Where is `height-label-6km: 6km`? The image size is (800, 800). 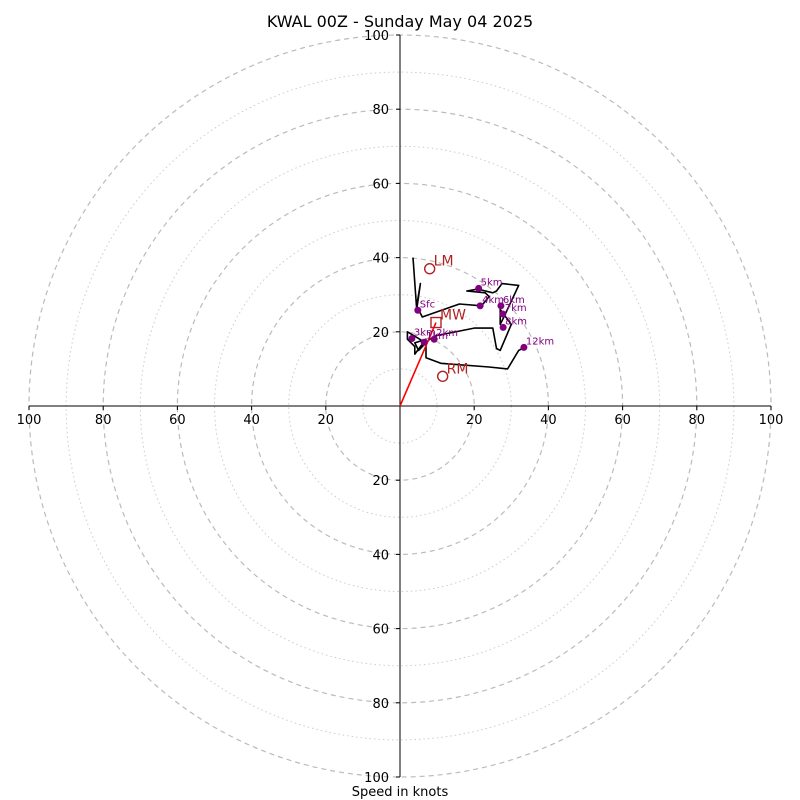
height-label-6km: 6km is located at coordinates (514, 300).